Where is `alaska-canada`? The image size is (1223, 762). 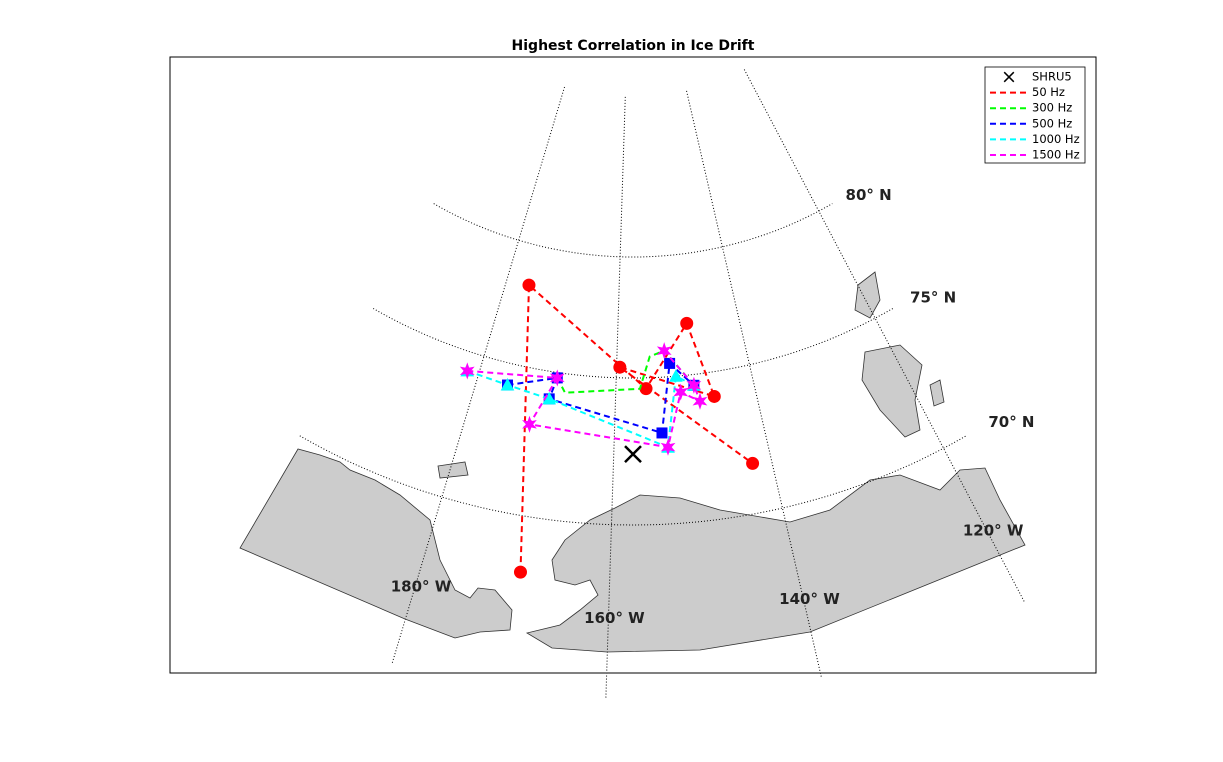
alaska-canada is located at coordinates (775, 560).